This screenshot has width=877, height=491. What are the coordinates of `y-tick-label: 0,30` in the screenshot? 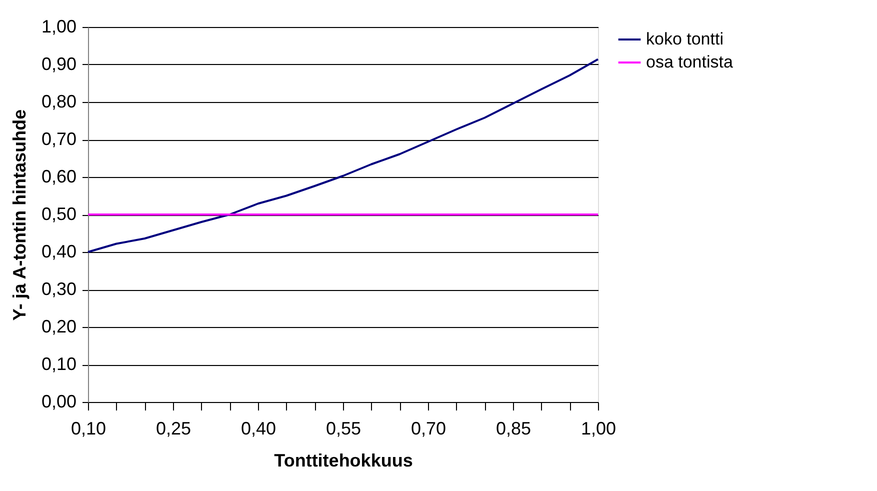 It's located at (58, 289).